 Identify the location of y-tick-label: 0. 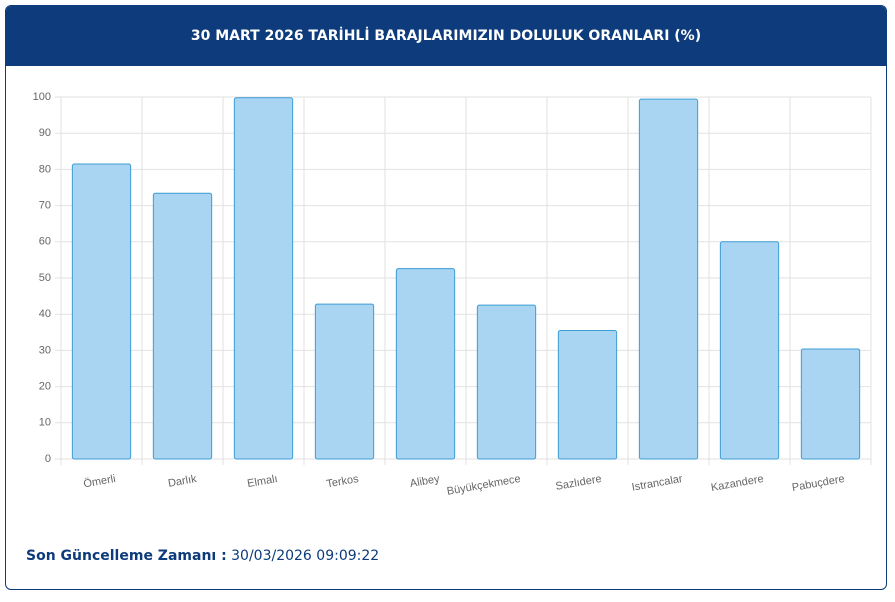
(48, 459).